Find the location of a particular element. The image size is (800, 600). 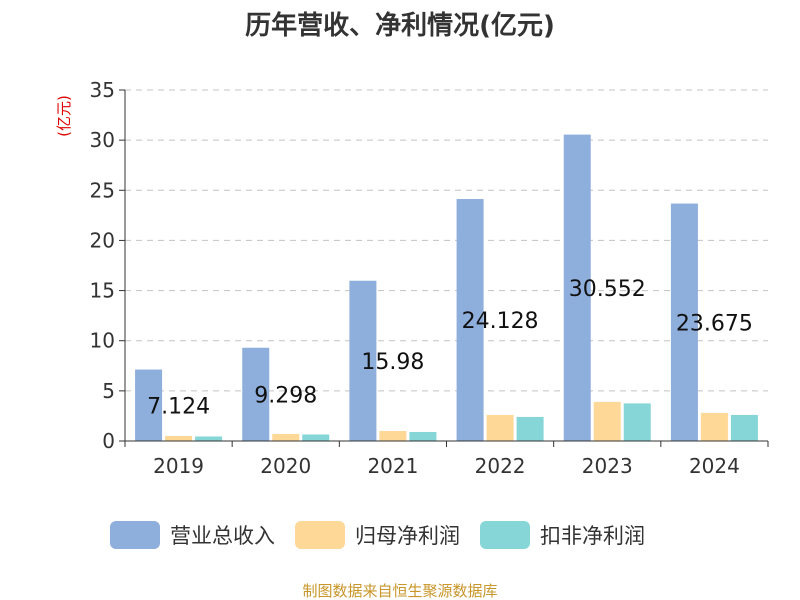

bar-1-2019 is located at coordinates (149, 405).